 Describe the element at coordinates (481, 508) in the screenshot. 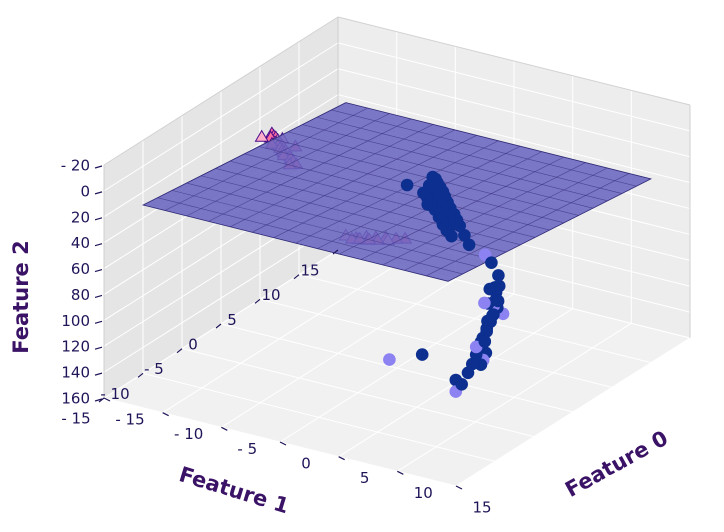

I see `x-tick-label: 15` at that location.